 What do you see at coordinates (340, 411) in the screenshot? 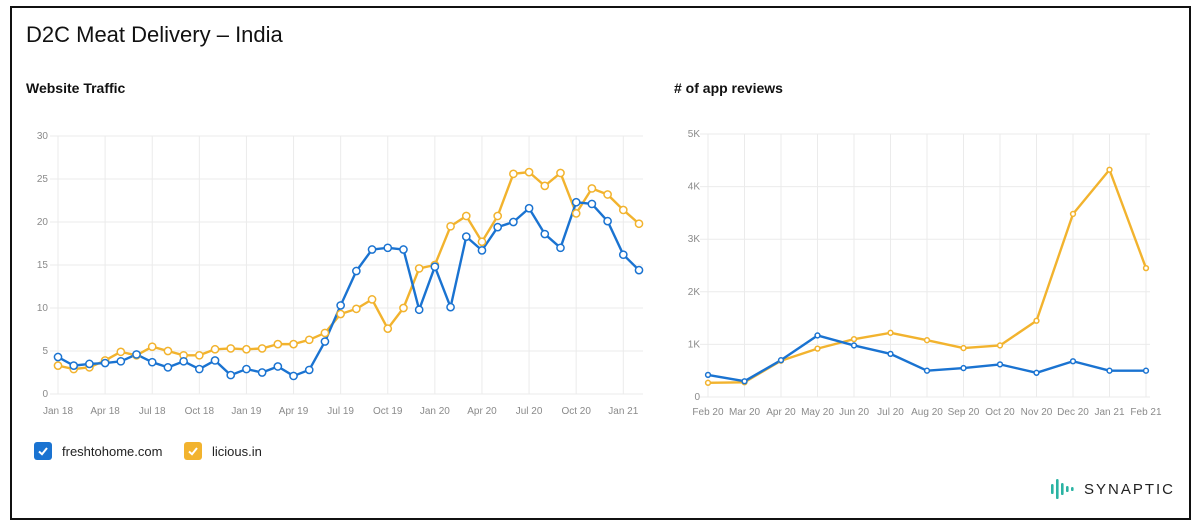
I see `x-tick-label: Jul 19` at bounding box center [340, 411].